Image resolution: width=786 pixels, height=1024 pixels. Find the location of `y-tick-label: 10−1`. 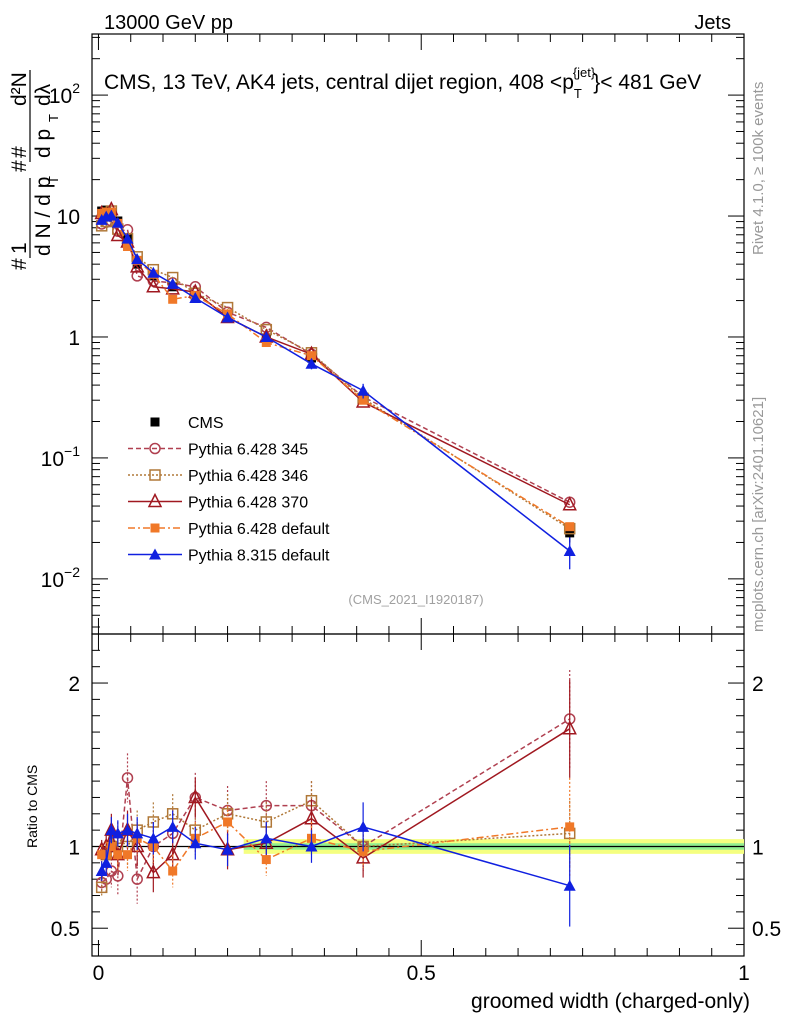

y-tick-label: 10−1 is located at coordinates (61, 457).